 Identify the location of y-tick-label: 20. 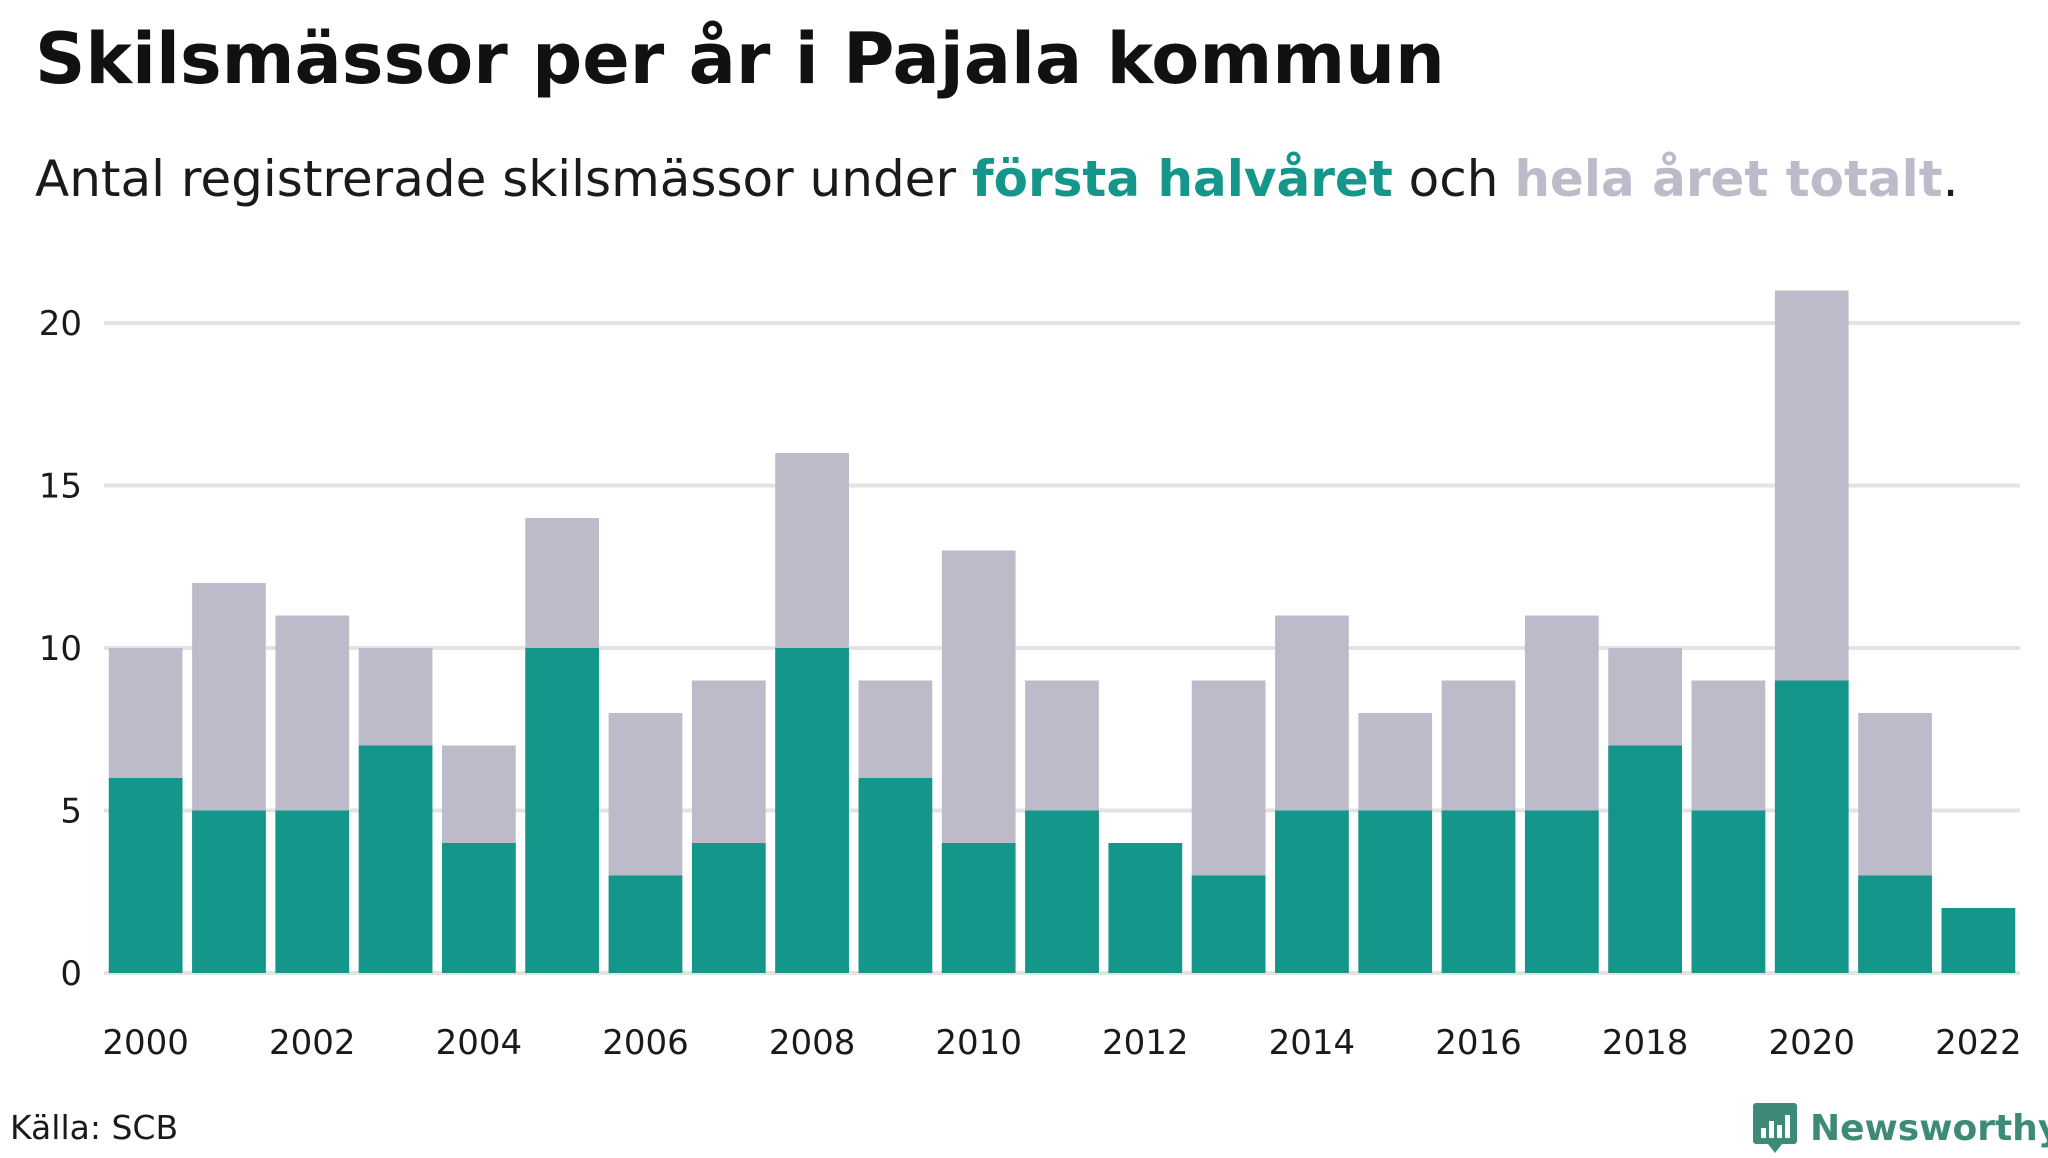
(60, 324).